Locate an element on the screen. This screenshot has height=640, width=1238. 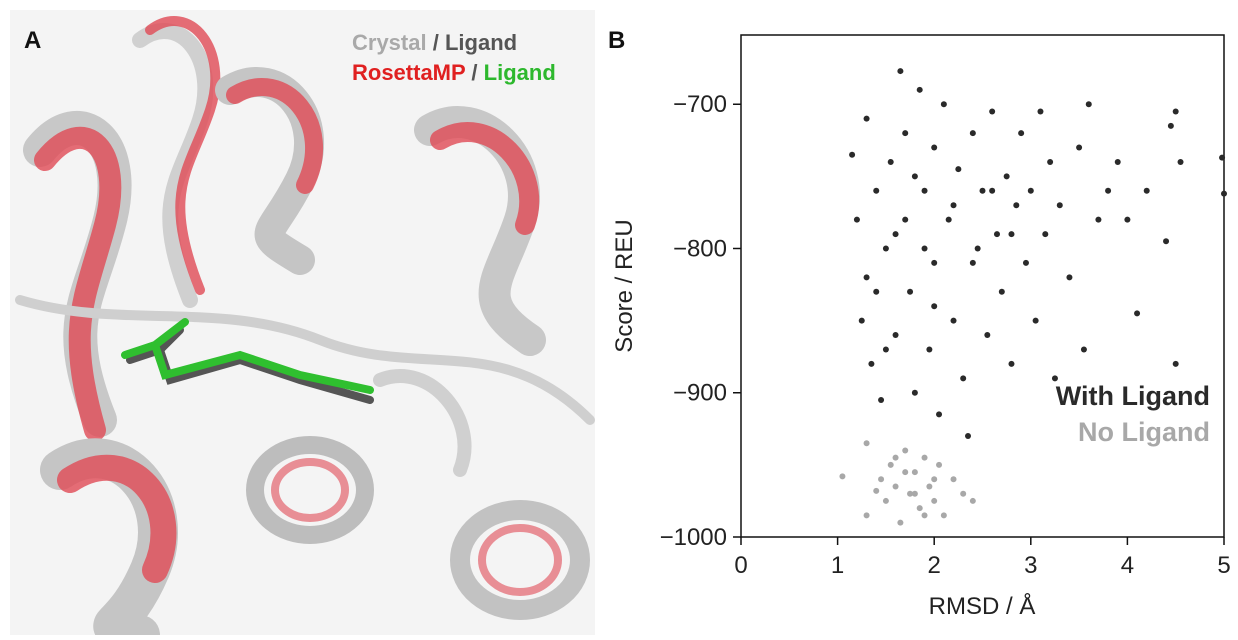
legend-entry: No Ligand is located at coordinates (1144, 432).